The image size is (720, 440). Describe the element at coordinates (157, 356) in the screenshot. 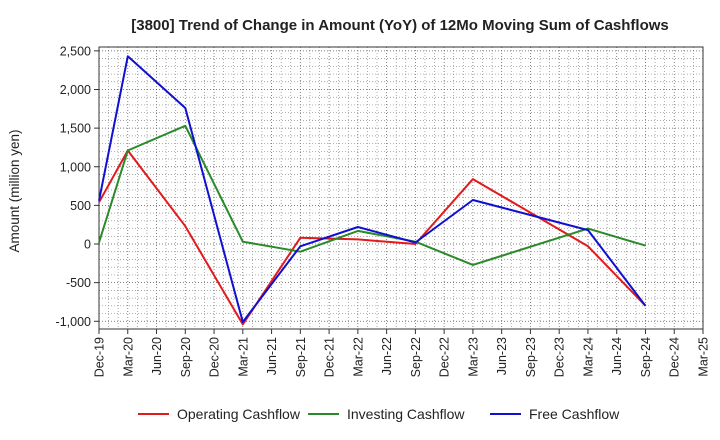

I see `x-tick-label: Jun-20` at that location.